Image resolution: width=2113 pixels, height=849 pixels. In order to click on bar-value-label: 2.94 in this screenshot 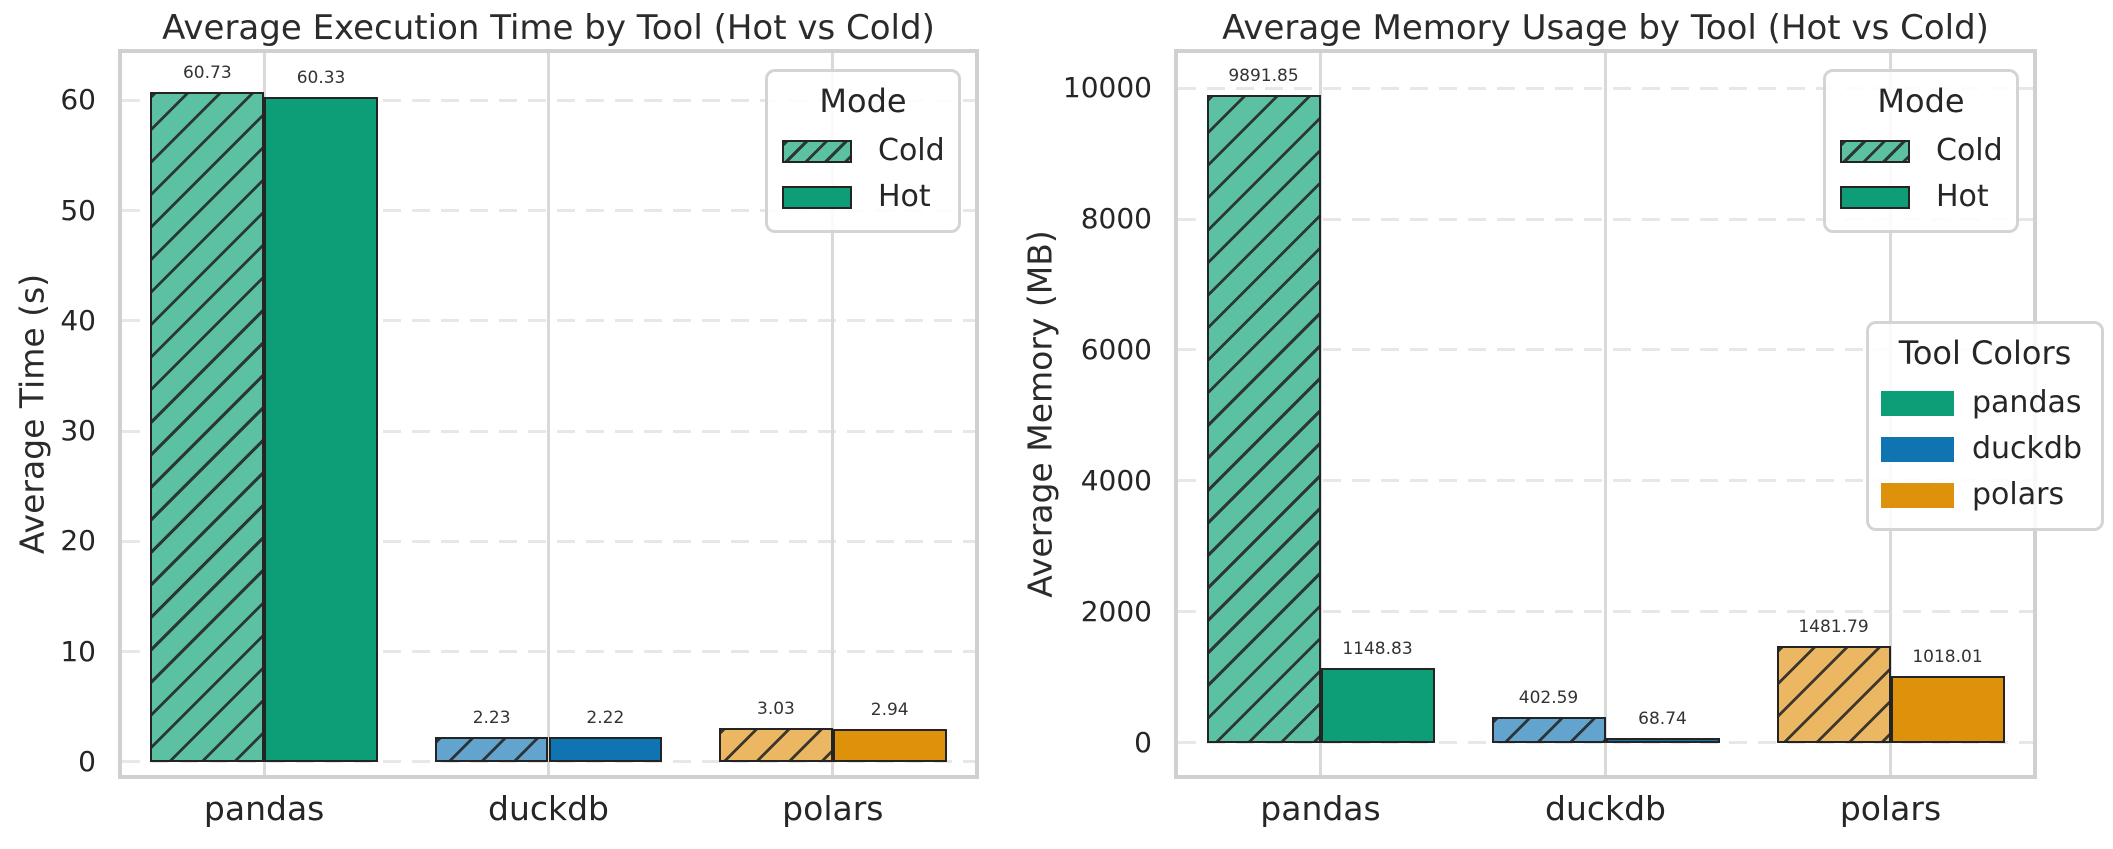, I will do `click(889, 710)`.